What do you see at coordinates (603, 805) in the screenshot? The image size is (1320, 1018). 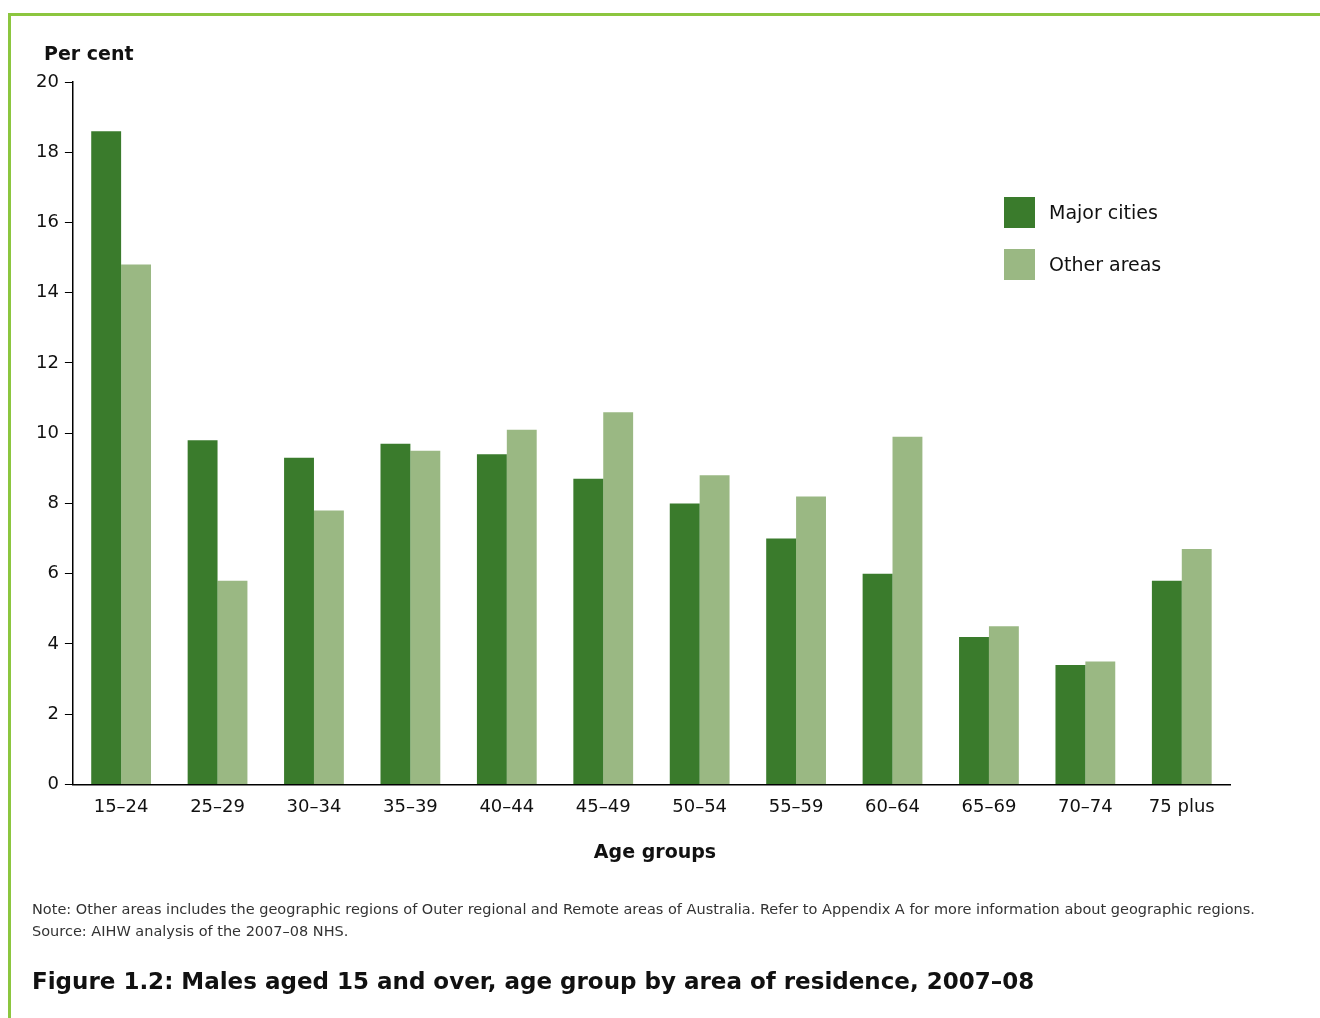 I see `x-tick-label: 45–49` at bounding box center [603, 805].